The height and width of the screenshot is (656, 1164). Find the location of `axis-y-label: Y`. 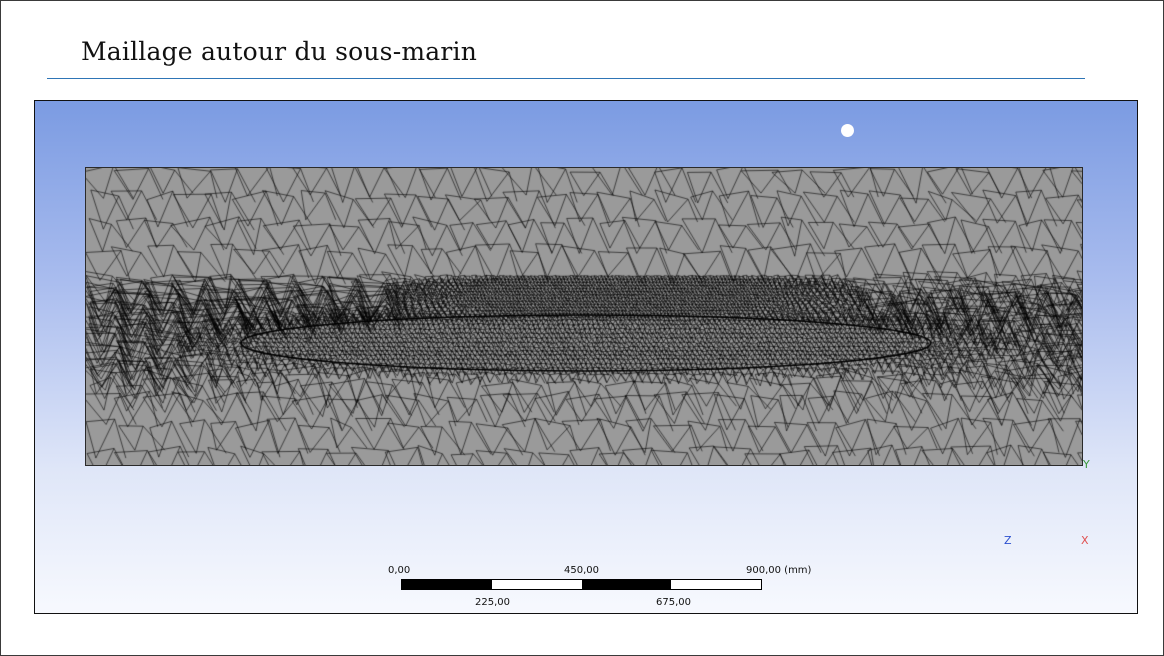

axis-y-label: Y is located at coordinates (1086, 464).